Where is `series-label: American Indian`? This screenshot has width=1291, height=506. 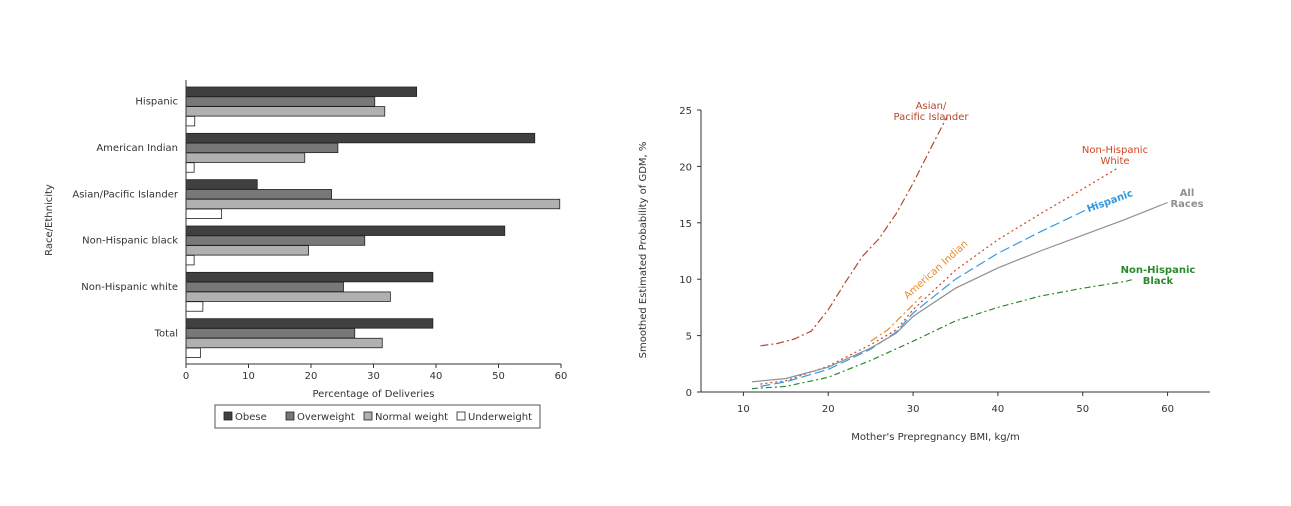 series-label: American Indian is located at coordinates (936, 270).